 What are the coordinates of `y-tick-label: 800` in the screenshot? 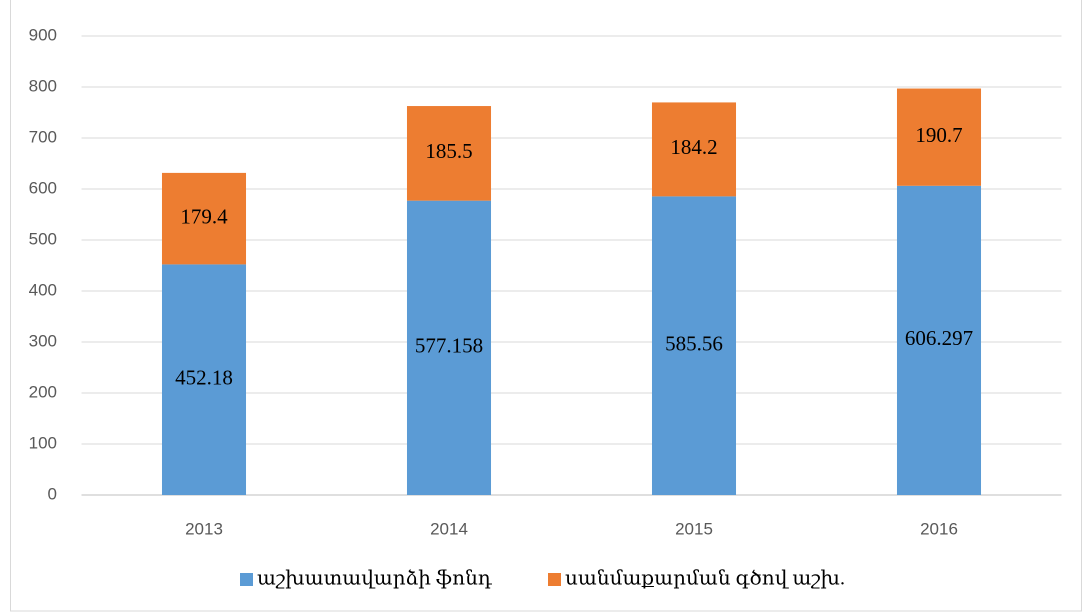 It's located at (43, 85).